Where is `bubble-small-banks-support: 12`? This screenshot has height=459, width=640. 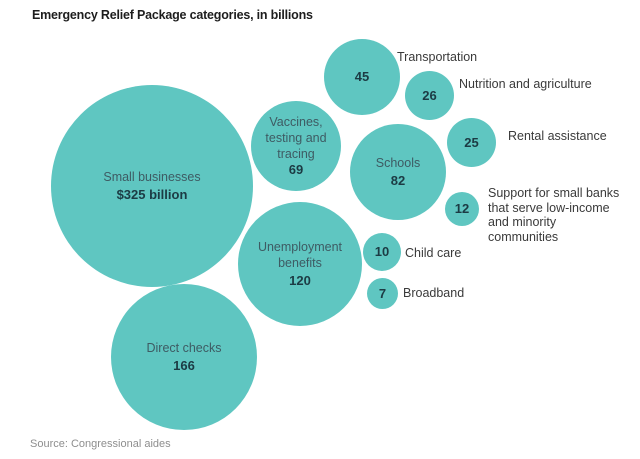
bubble-small-banks-support: 12 is located at coordinates (462, 209).